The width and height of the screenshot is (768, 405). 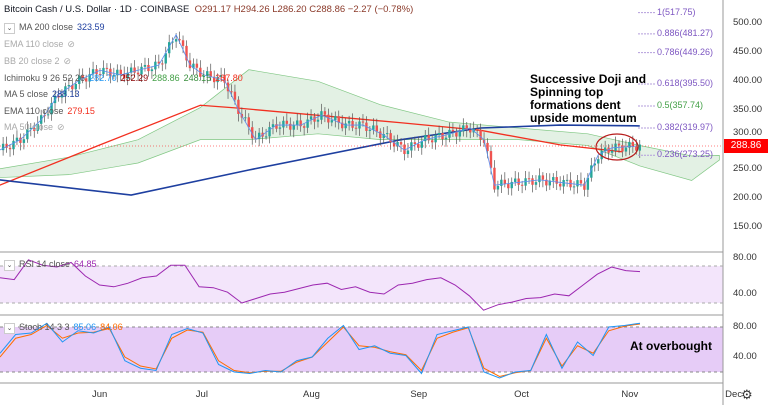 I want to click on fib-level-label: 0.5(357.74), so click(x=680, y=104).